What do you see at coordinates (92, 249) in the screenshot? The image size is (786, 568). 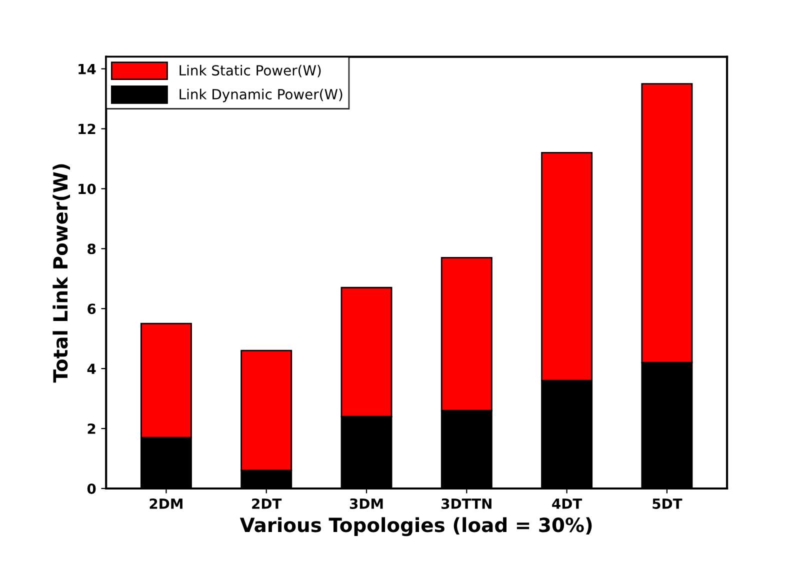 I see `y-tick-label: 8` at bounding box center [92, 249].